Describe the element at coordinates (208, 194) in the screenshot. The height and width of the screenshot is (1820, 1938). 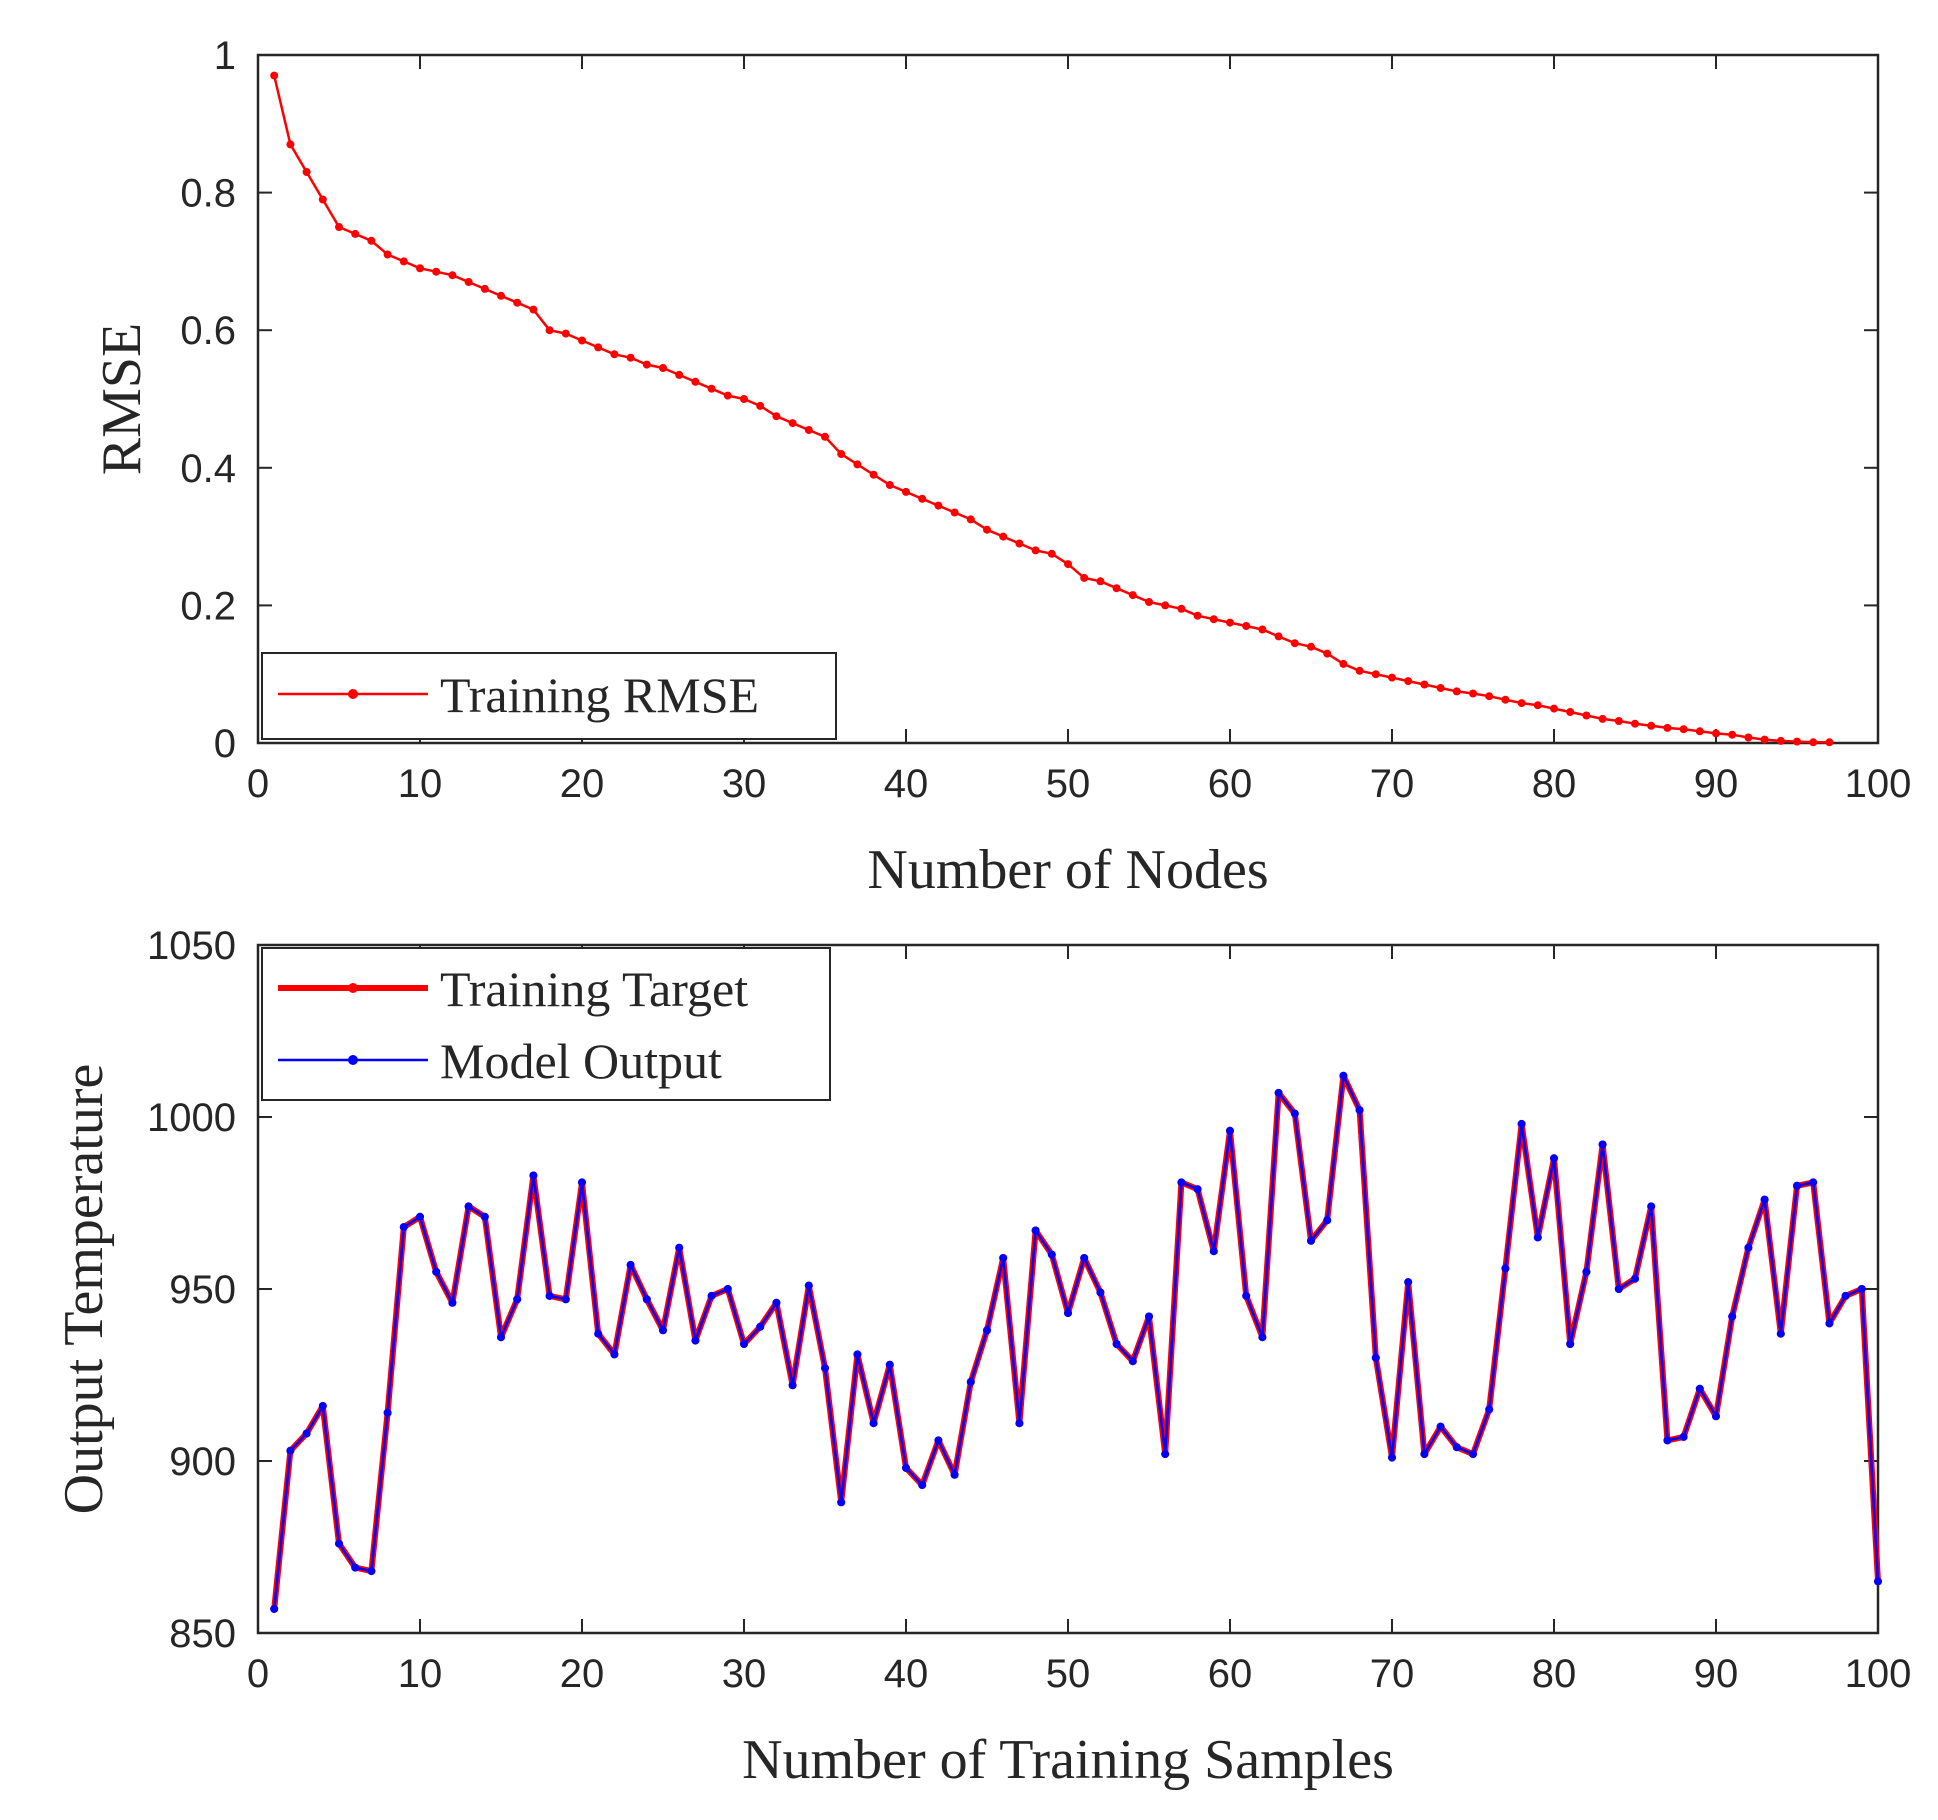
I see `rmse-y-tick-label: 0.8` at that location.